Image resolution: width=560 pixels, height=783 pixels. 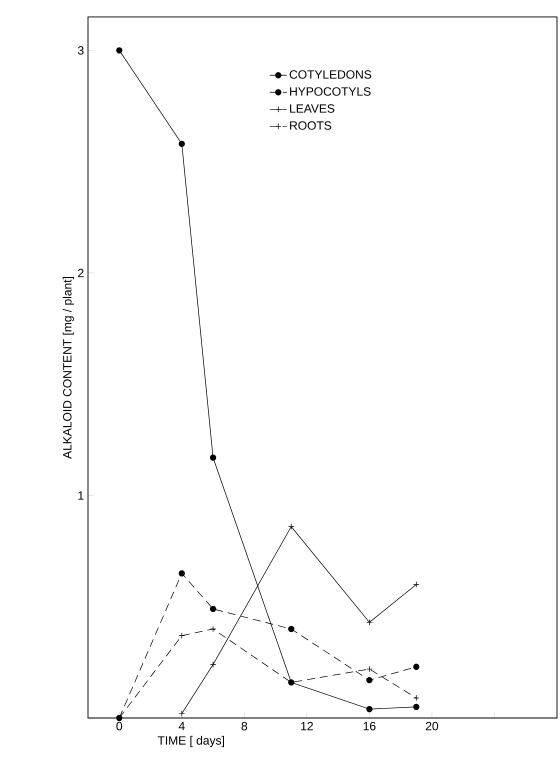 I want to click on x-tick-label: 8, so click(x=245, y=726).